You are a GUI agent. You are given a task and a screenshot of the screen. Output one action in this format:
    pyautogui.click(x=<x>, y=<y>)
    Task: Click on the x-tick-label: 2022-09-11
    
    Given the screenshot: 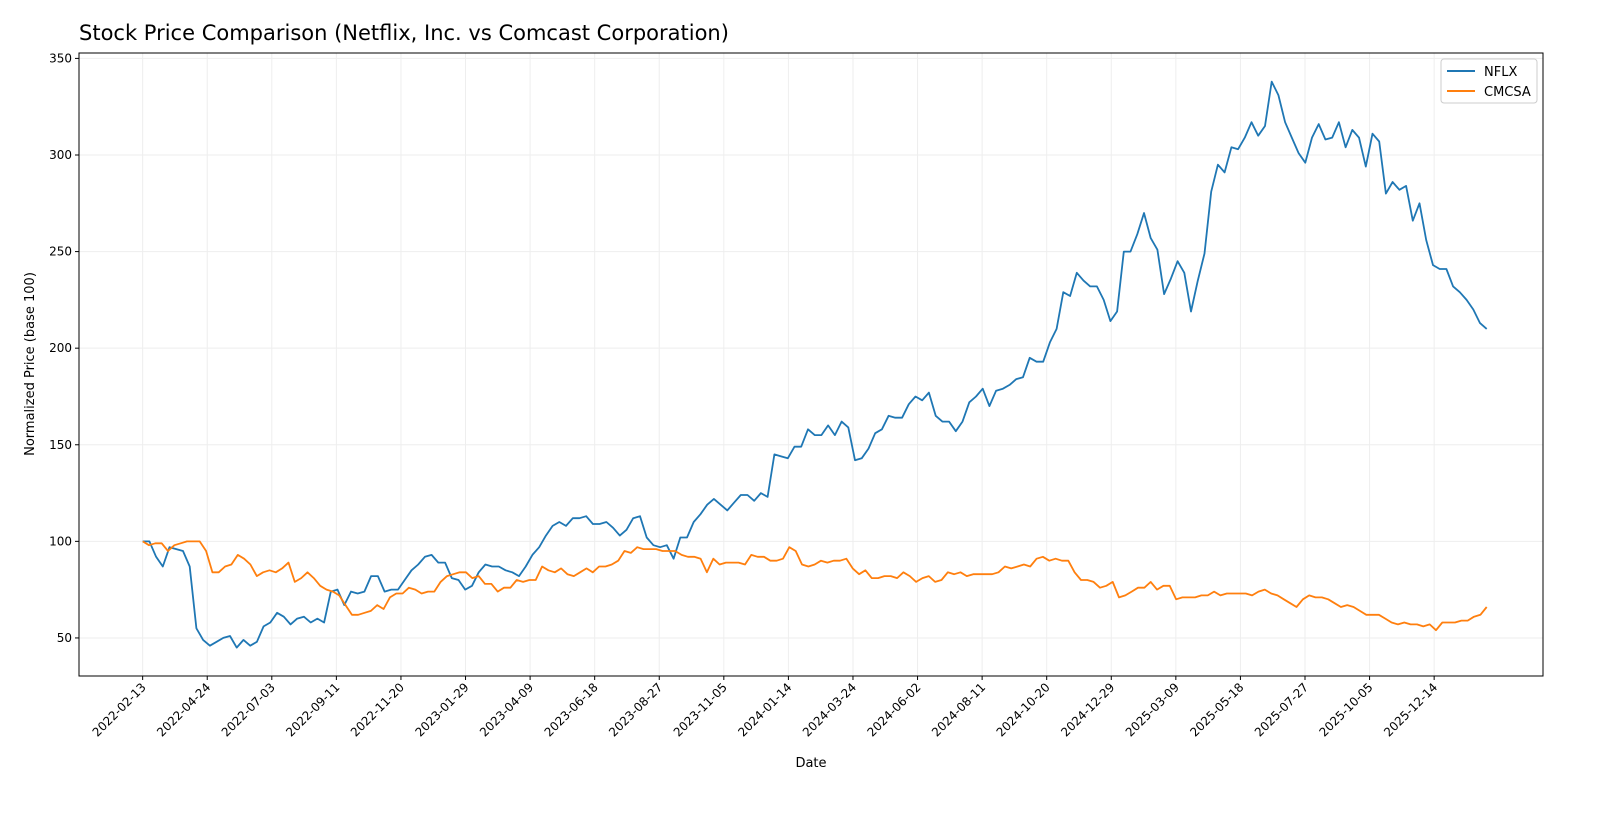 What is the action you would take?
    pyautogui.click(x=312, y=709)
    